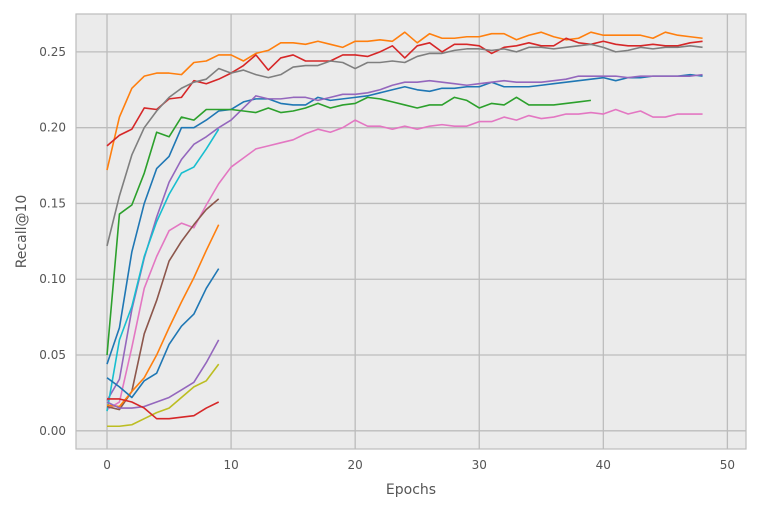  I want to click on x-tick-label: 10, so click(230, 465).